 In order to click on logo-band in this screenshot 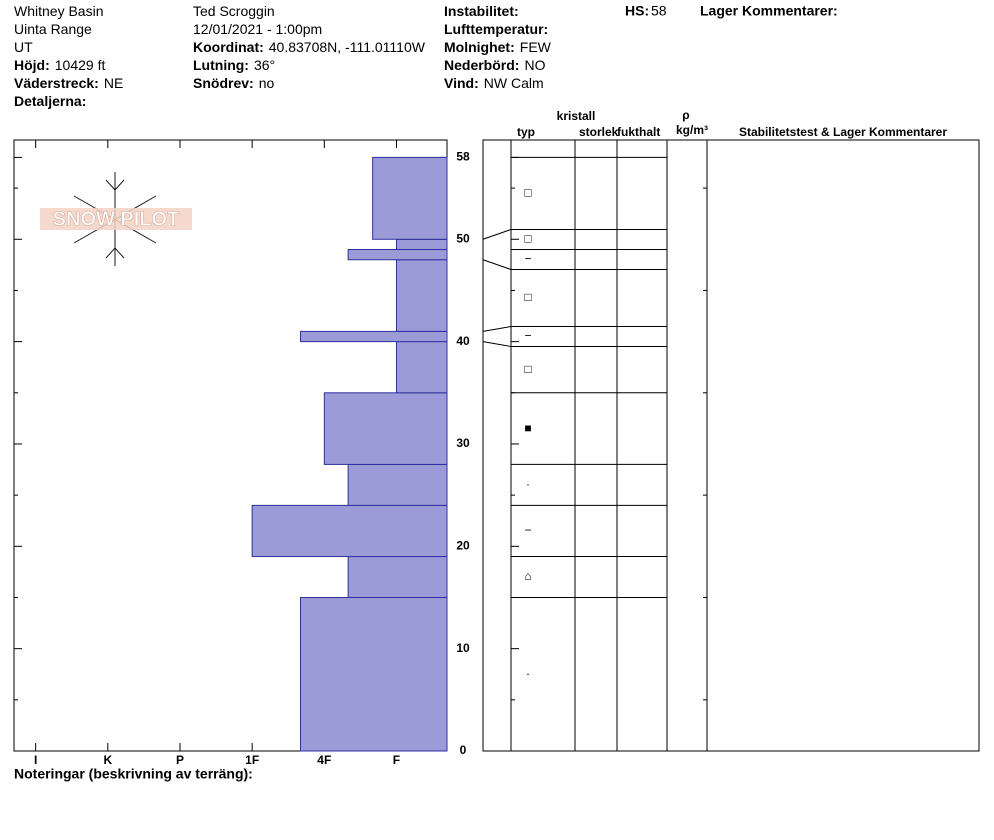, I will do `click(116, 219)`.